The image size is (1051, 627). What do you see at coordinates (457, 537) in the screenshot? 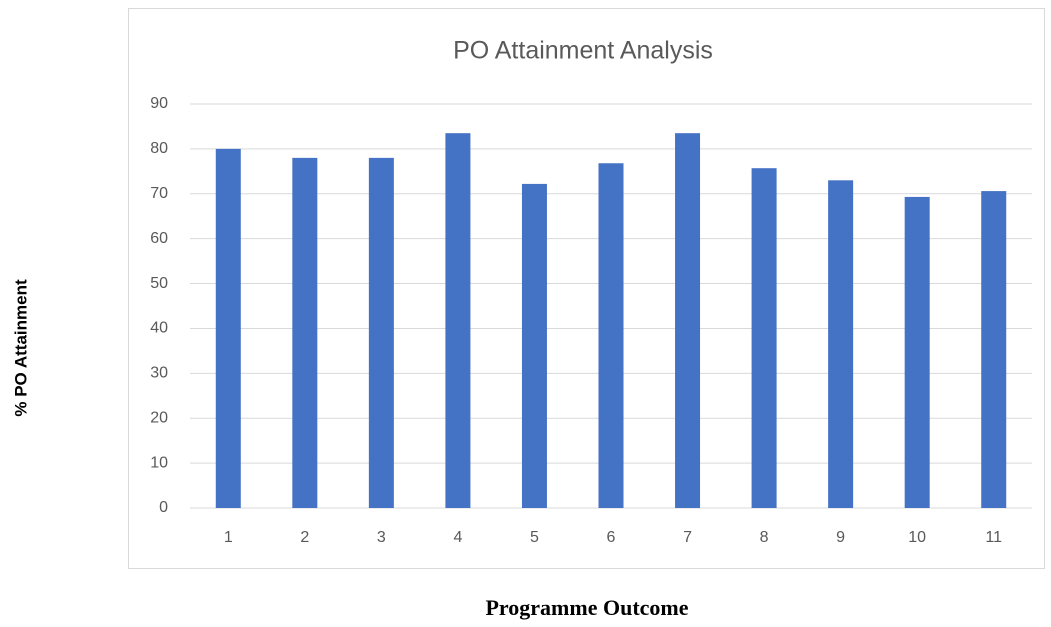
I see `x-tick-label: 4` at bounding box center [457, 537].